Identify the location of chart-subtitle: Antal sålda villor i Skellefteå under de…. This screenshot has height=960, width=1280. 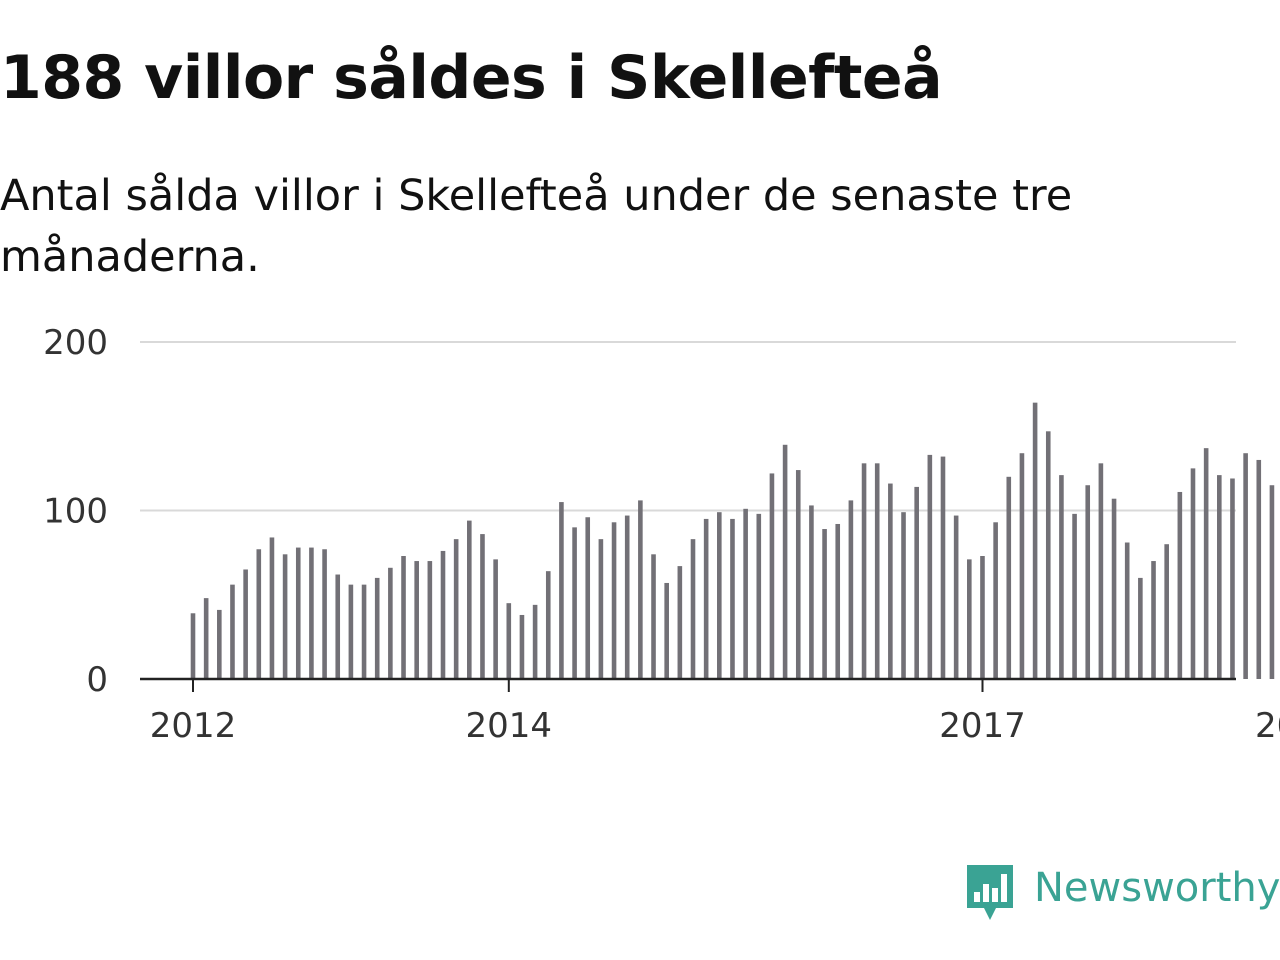
(536, 226).